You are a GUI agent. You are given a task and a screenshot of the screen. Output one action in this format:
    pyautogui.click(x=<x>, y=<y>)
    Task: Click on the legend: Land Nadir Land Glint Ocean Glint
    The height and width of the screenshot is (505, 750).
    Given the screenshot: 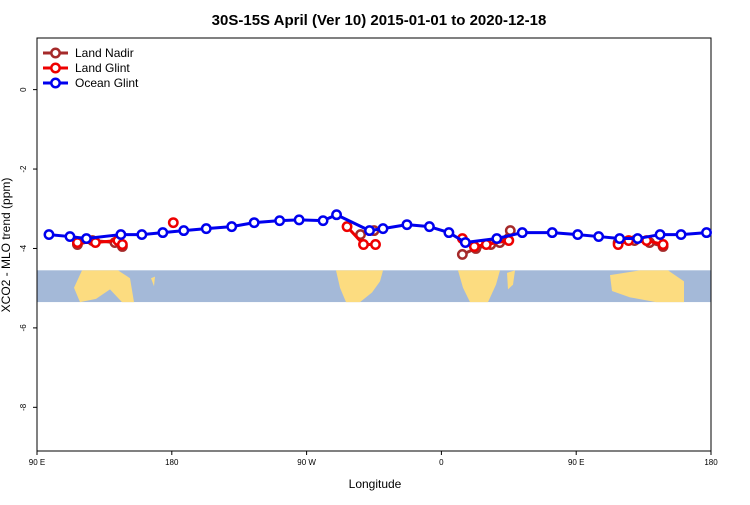 What is the action you would take?
    pyautogui.click(x=91, y=68)
    